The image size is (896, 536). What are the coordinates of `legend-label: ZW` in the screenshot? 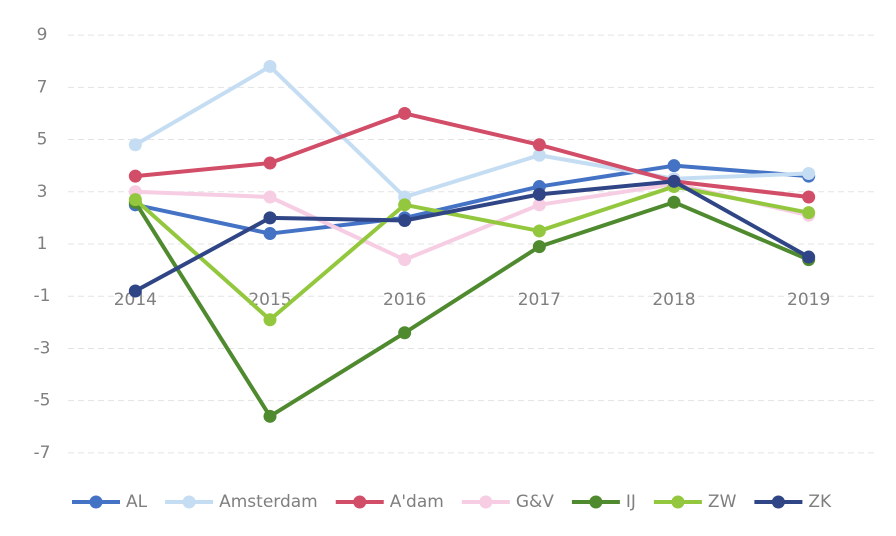 It's located at (722, 502).